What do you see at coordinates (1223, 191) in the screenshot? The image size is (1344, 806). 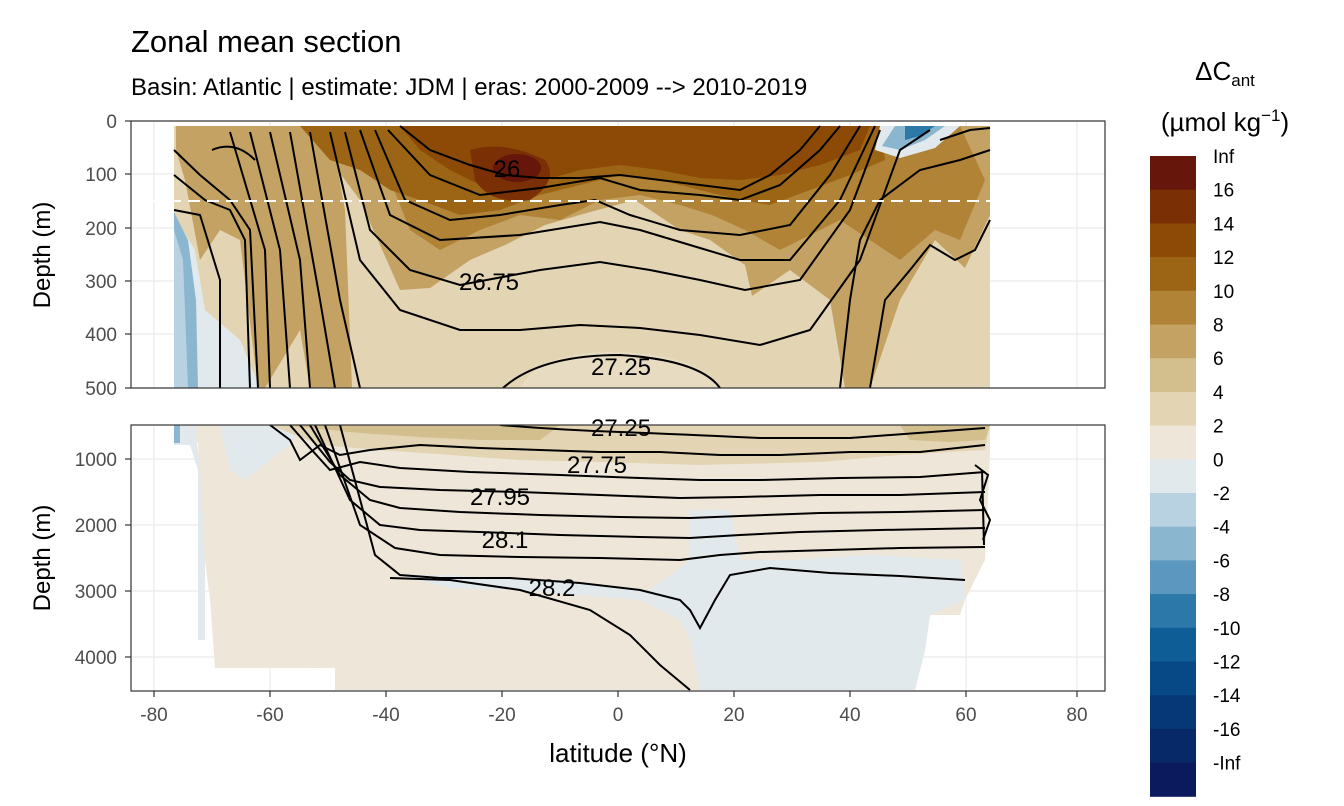 I see `legend-label: 16` at bounding box center [1223, 191].